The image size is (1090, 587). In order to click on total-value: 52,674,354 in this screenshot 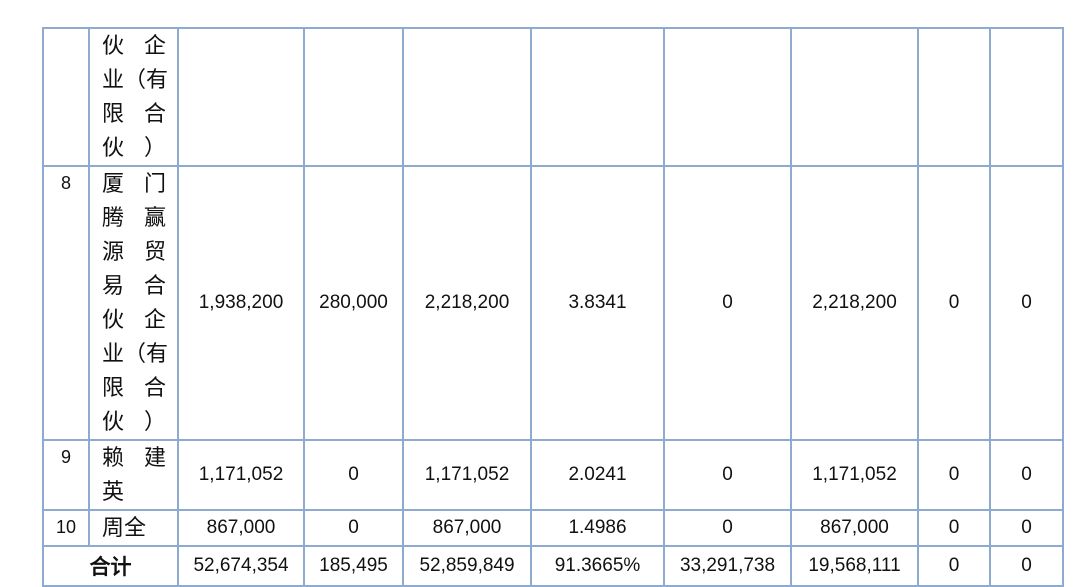, I will do `click(241, 566)`.